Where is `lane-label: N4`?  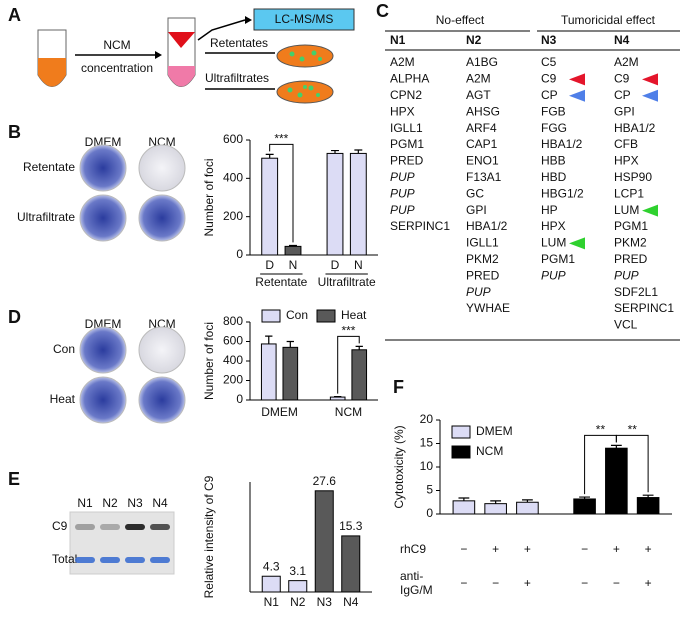
lane-label: N4 is located at coordinates (160, 503).